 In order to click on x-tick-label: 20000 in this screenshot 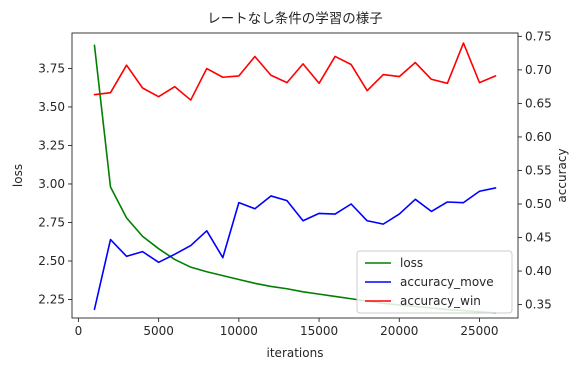, I will do `click(399, 331)`.